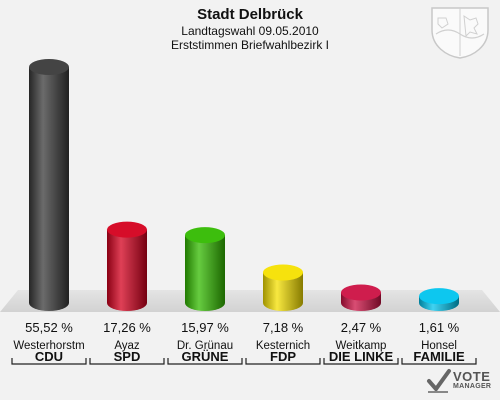 Image resolution: width=500 pixels, height=400 pixels. I want to click on bar-gr-ne, so click(205, 269).